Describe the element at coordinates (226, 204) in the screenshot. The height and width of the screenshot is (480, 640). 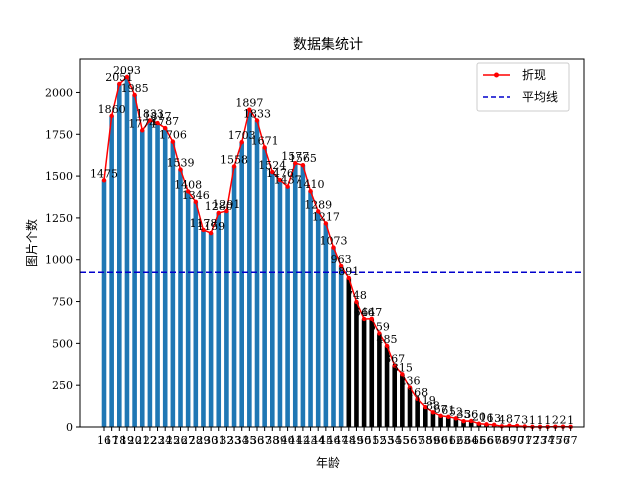
I see `value-label: 1291` at that location.